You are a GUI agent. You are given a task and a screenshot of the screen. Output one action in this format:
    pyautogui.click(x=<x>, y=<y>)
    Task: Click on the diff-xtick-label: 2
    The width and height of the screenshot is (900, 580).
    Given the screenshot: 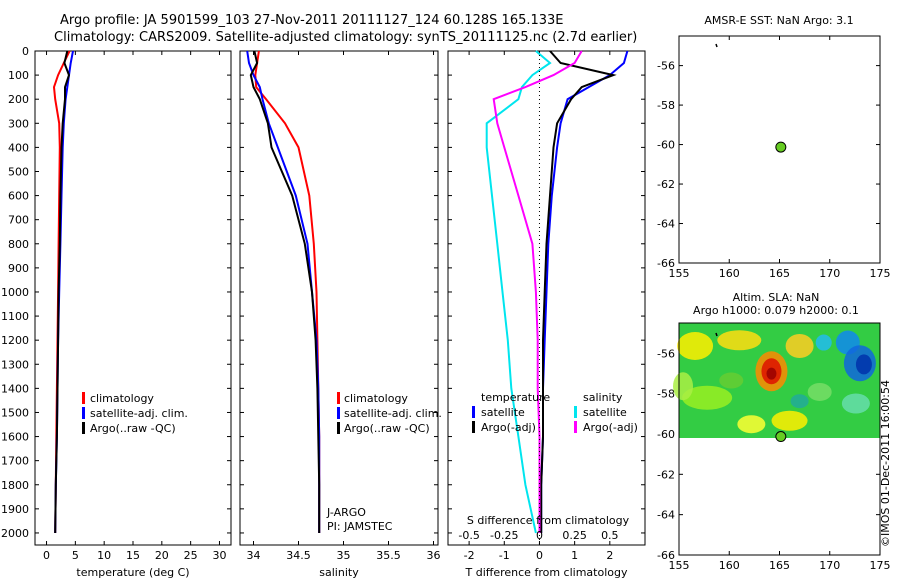 What is the action you would take?
    pyautogui.click(x=609, y=555)
    